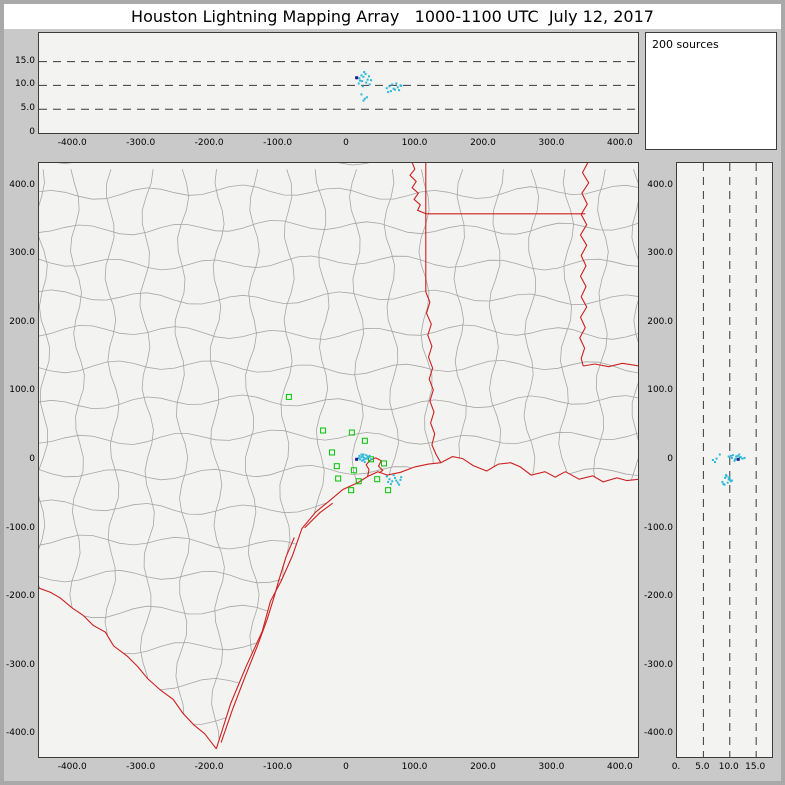 This screenshot has width=785, height=785. I want to click on galveston-bay-path, so click(374, 467).